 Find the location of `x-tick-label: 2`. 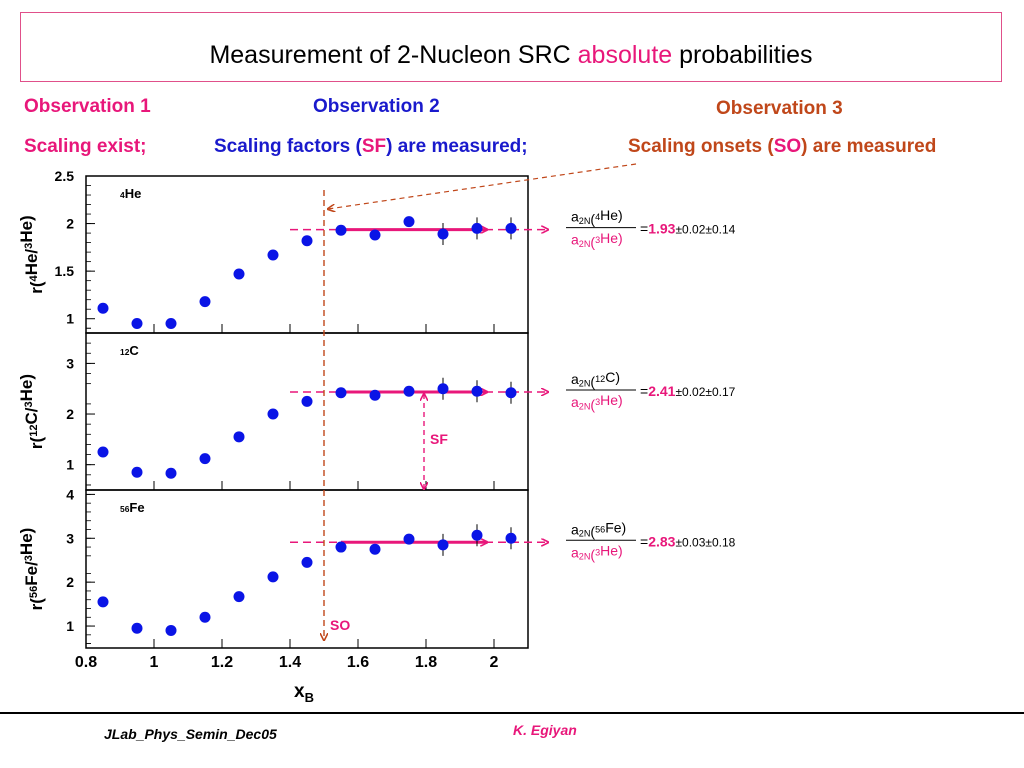

x-tick-label: 2 is located at coordinates (494, 662).